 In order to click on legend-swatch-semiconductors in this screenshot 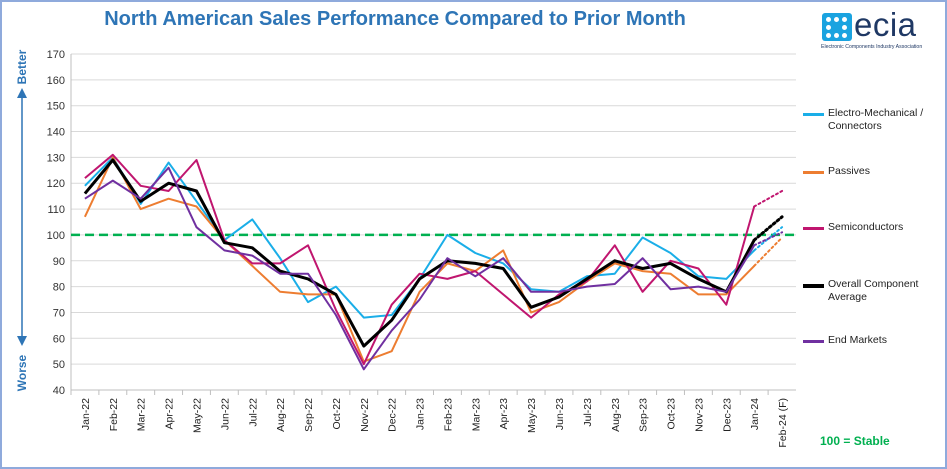, I will do `click(813, 228)`.